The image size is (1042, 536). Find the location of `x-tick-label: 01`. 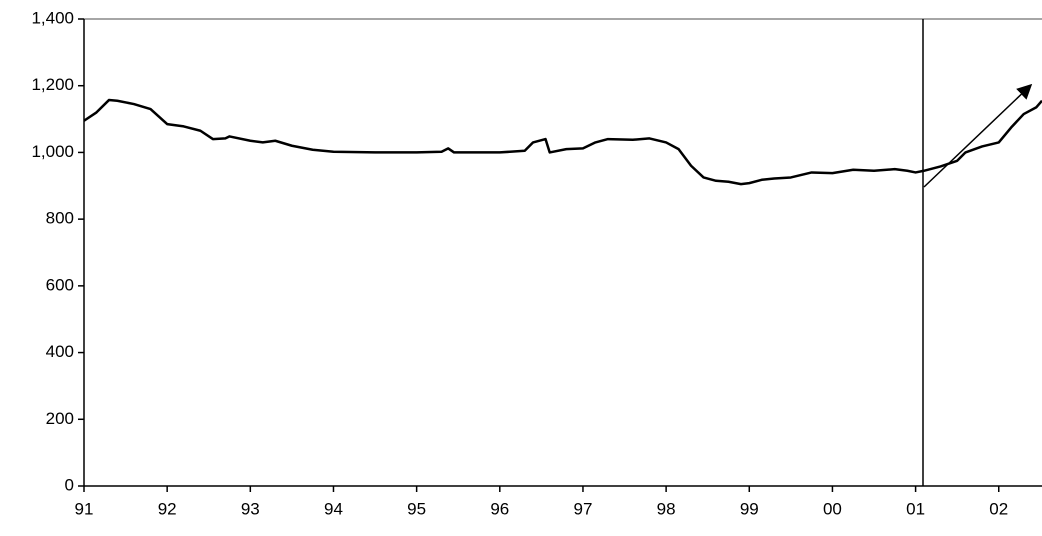

x-tick-label: 01 is located at coordinates (915, 508).